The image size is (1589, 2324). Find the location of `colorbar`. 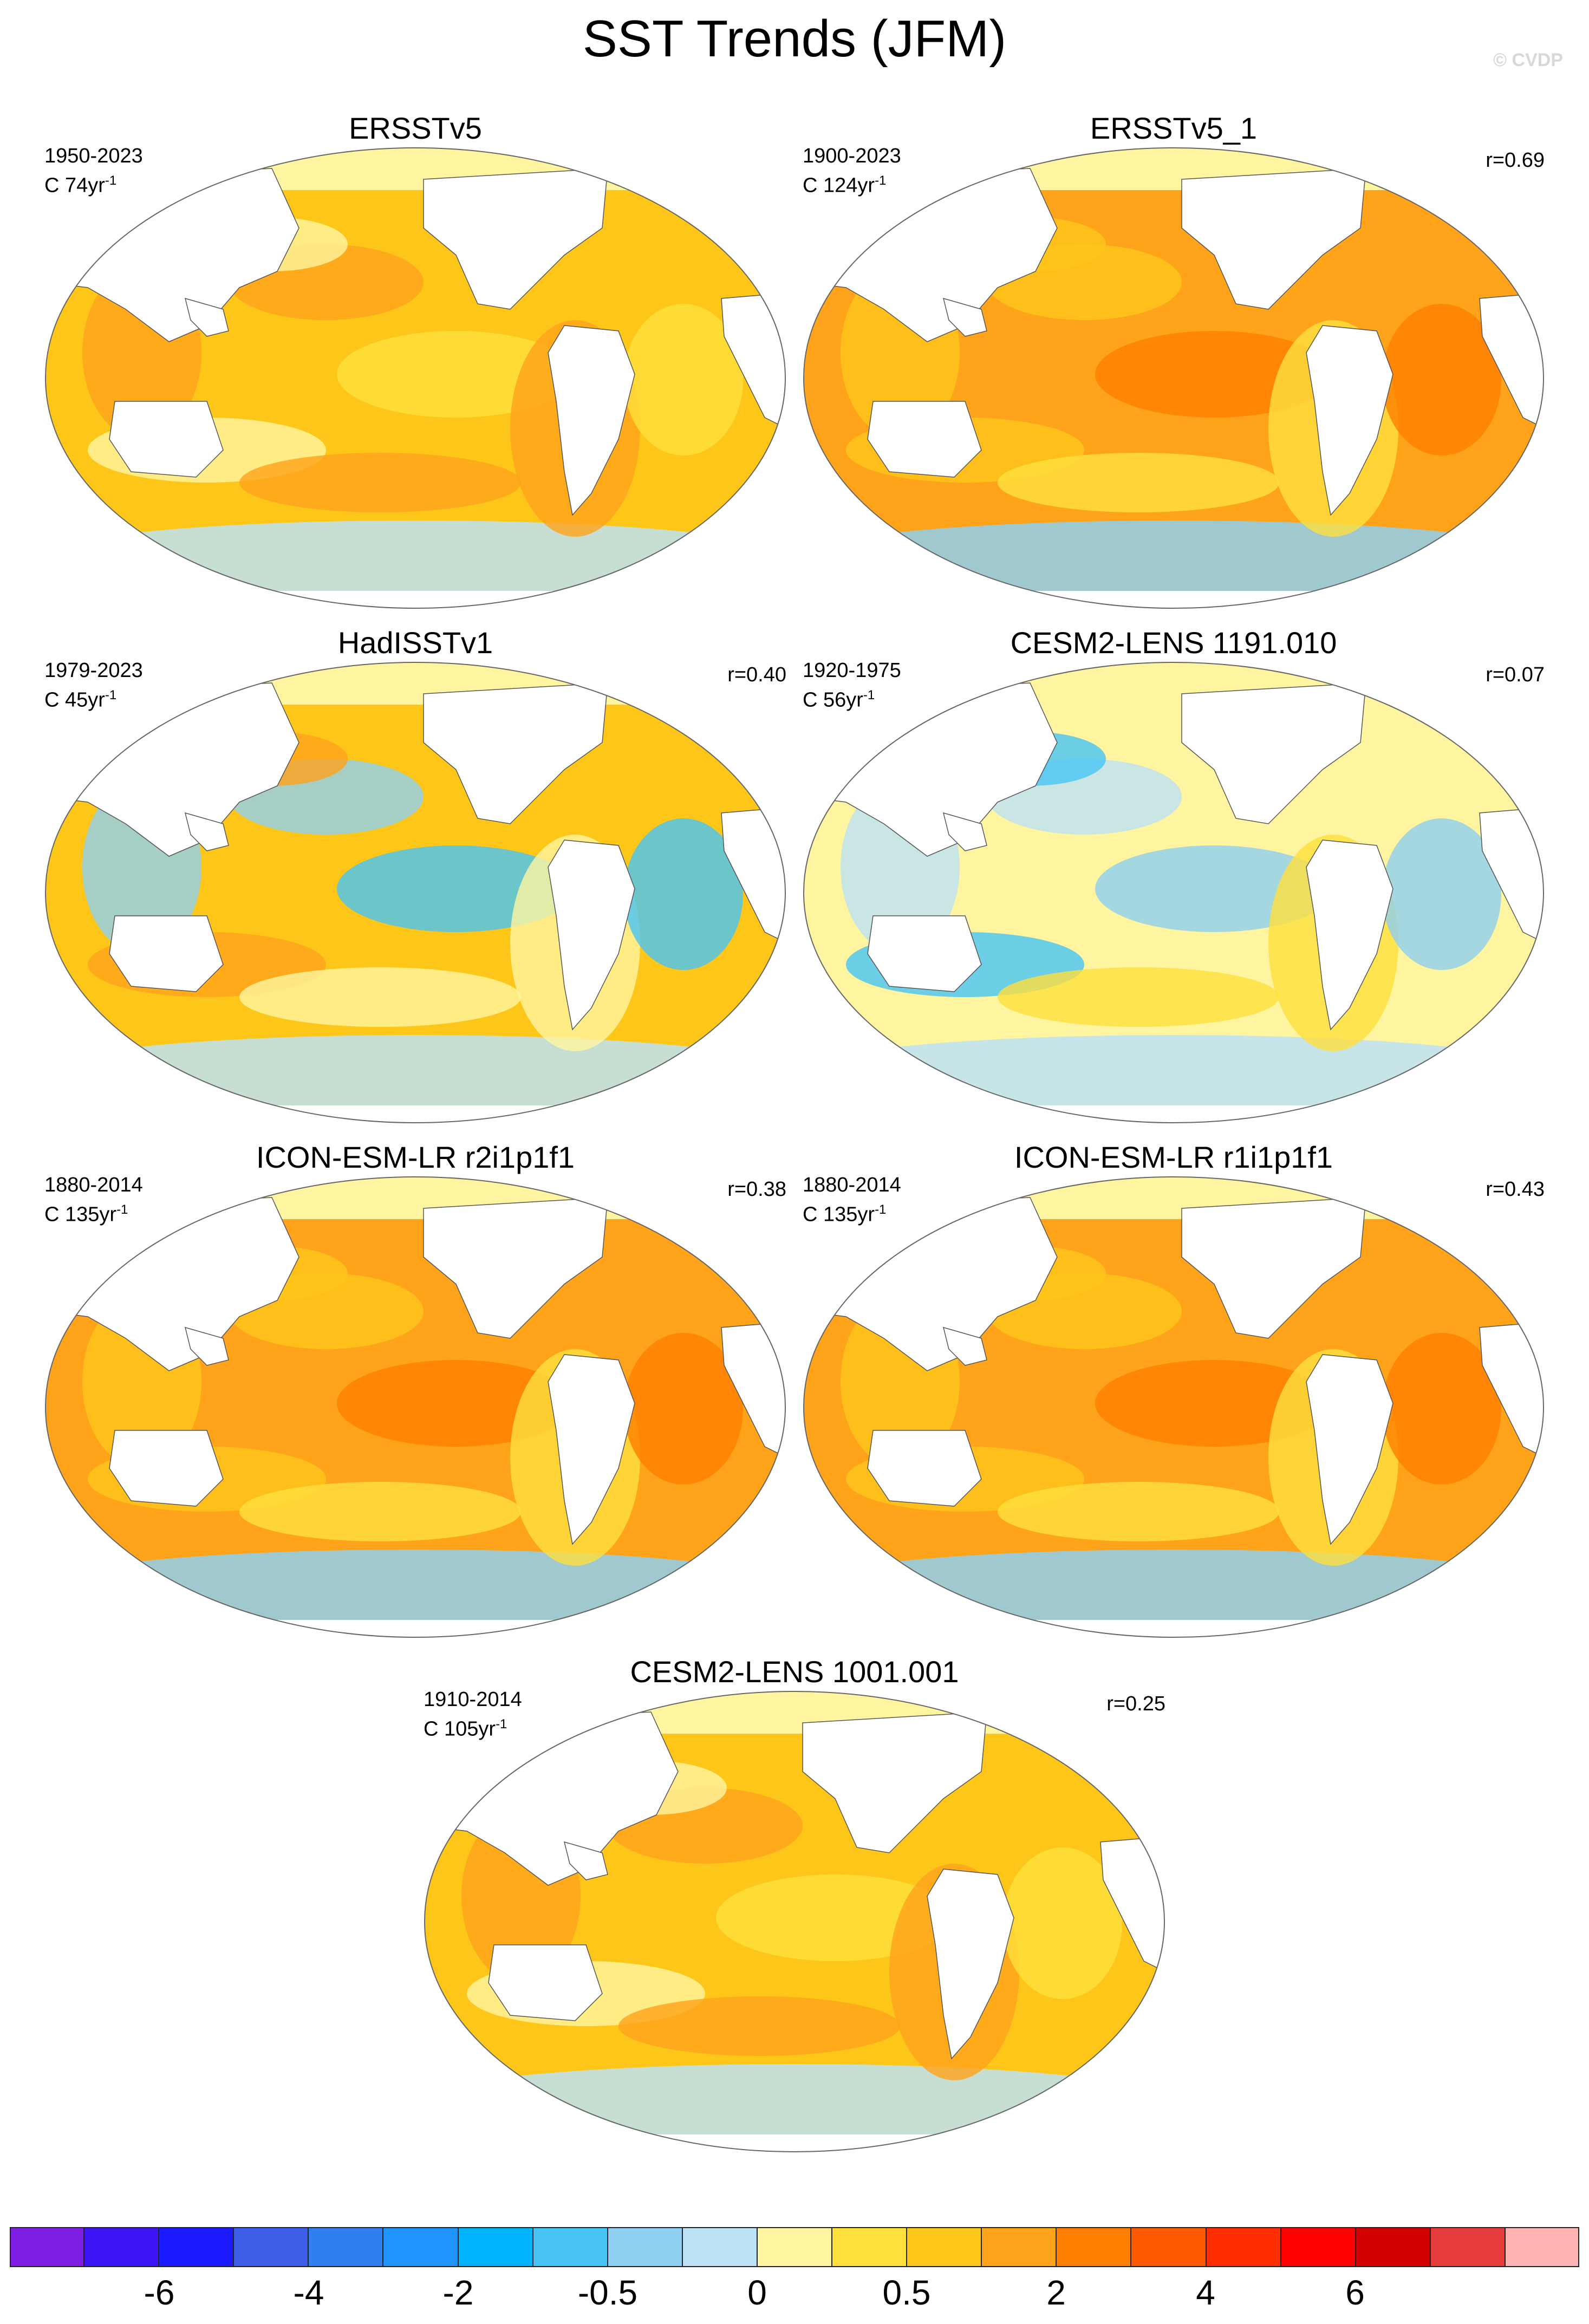

colorbar is located at coordinates (795, 2247).